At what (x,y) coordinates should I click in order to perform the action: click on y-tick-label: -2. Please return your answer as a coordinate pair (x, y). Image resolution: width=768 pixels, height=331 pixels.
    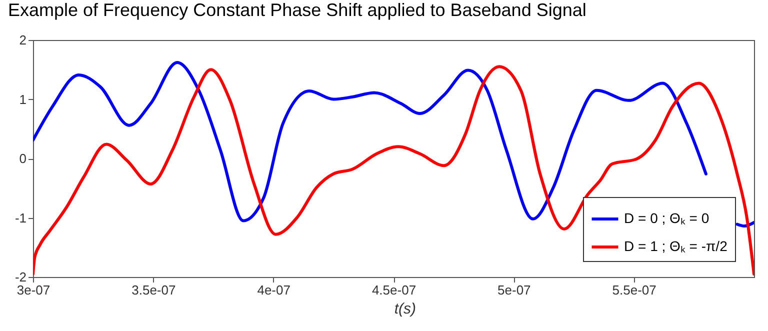
    Looking at the image, I should click on (20, 277).